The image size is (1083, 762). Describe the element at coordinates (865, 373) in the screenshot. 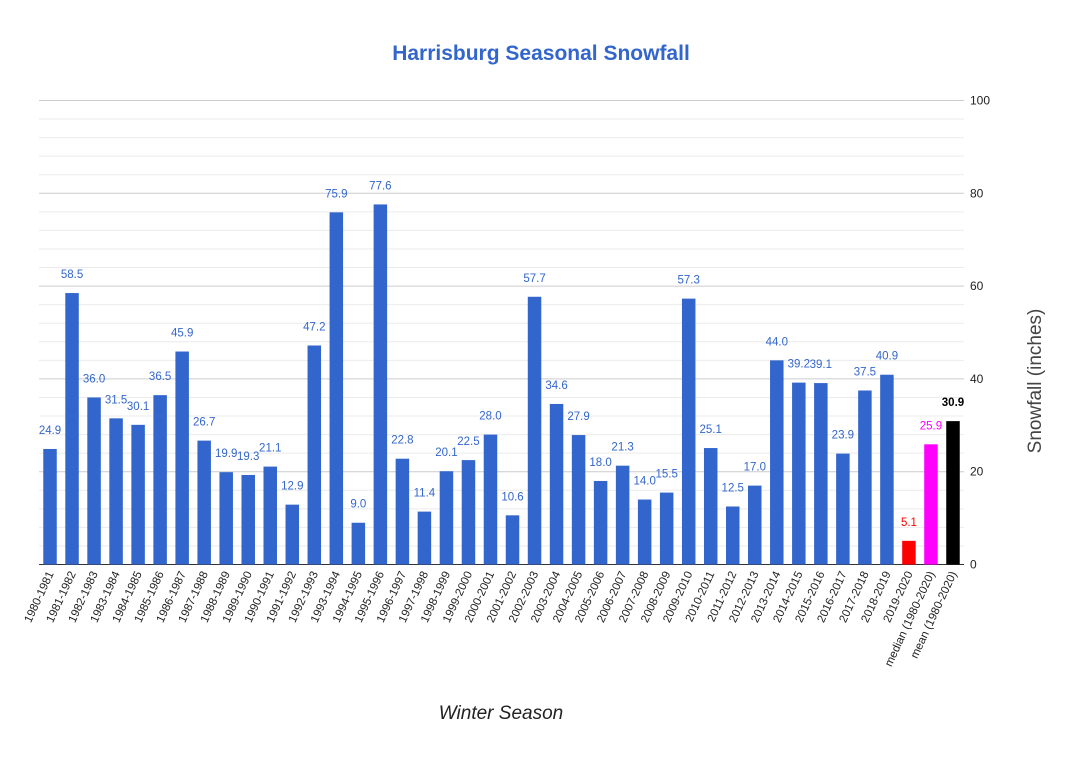

I see `data-label: 37.5` at that location.